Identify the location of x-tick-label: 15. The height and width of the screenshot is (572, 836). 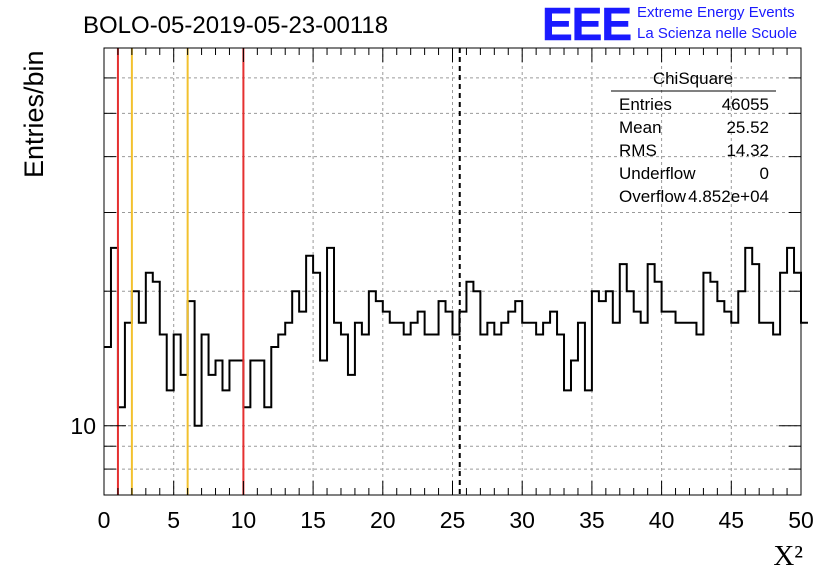
(313, 520).